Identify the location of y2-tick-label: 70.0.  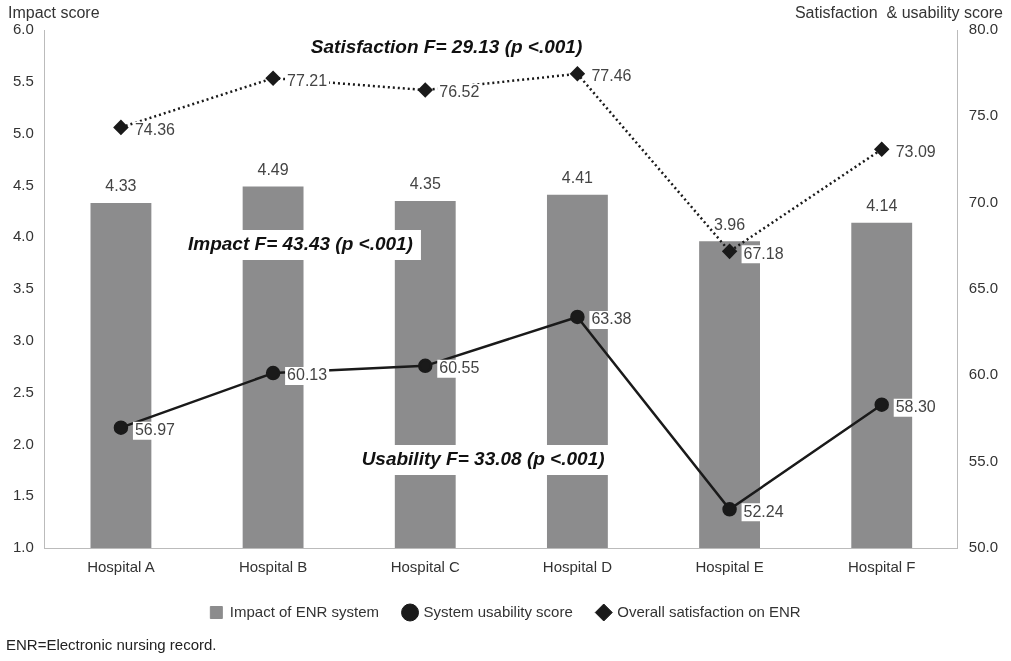
(983, 201).